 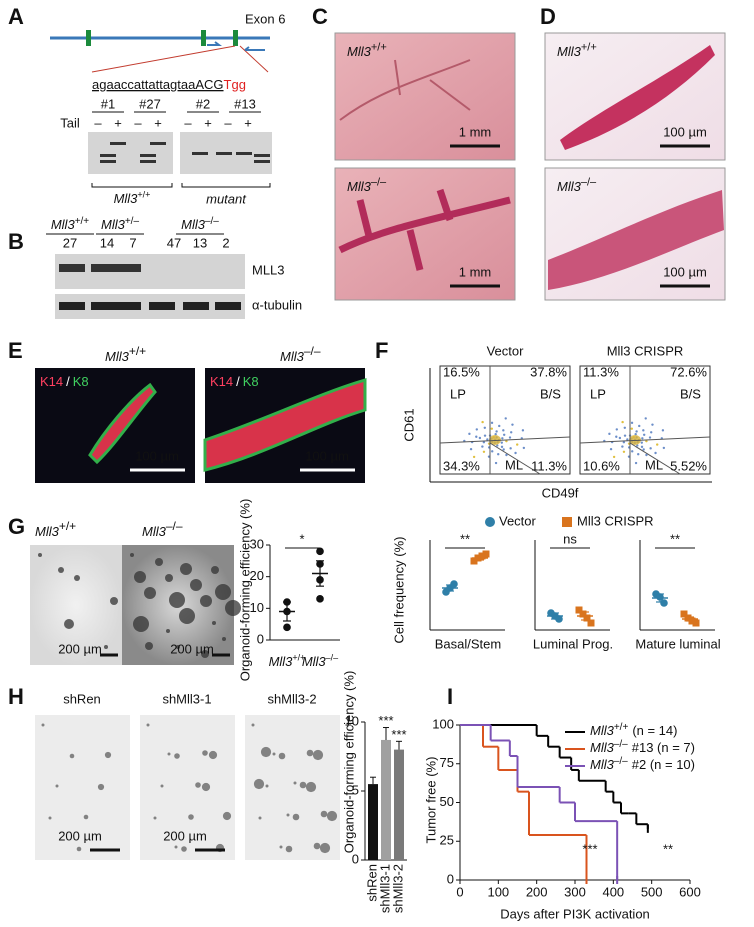 What do you see at coordinates (549, 465) in the screenshot?
I see `quadrant-percent: 11.3%` at bounding box center [549, 465].